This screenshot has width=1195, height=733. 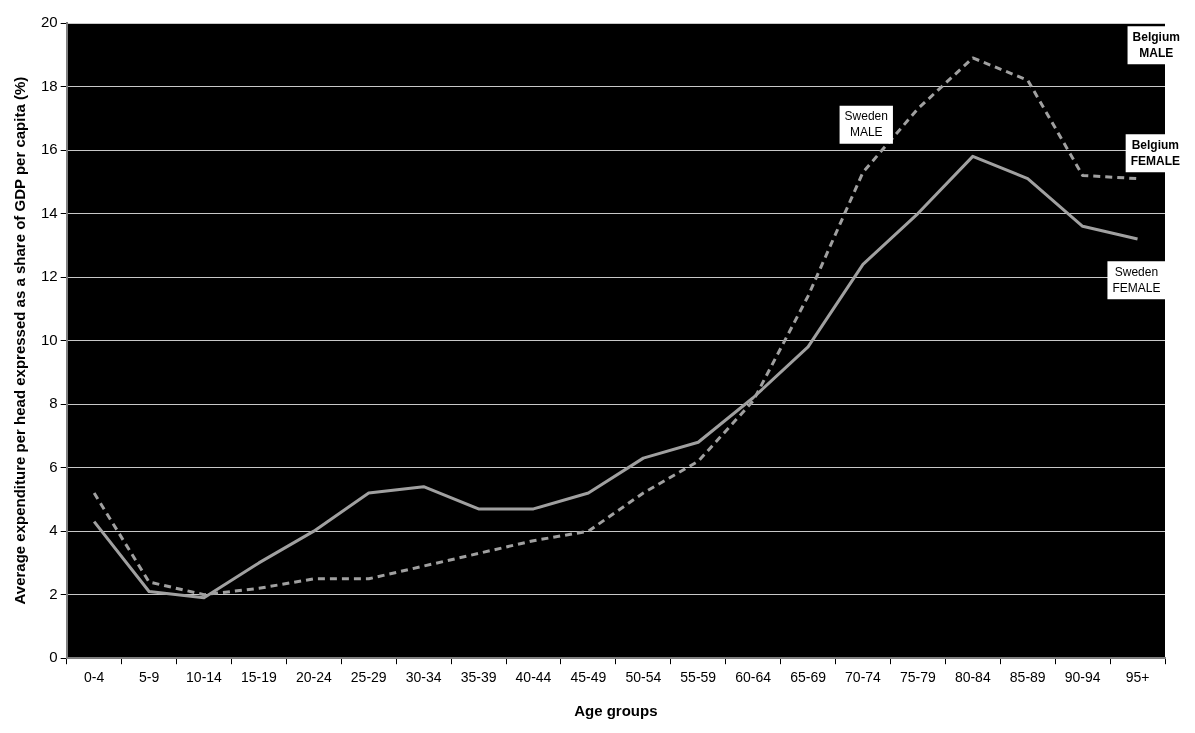 What do you see at coordinates (53, 530) in the screenshot?
I see `y-tick-label: 4` at bounding box center [53, 530].